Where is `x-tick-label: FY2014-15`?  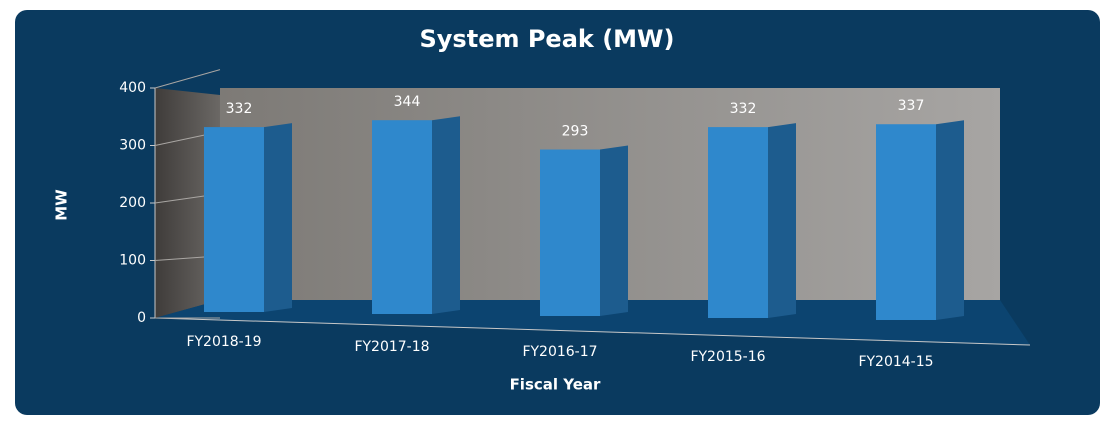
x-tick-label: FY2014-15 is located at coordinates (895, 362).